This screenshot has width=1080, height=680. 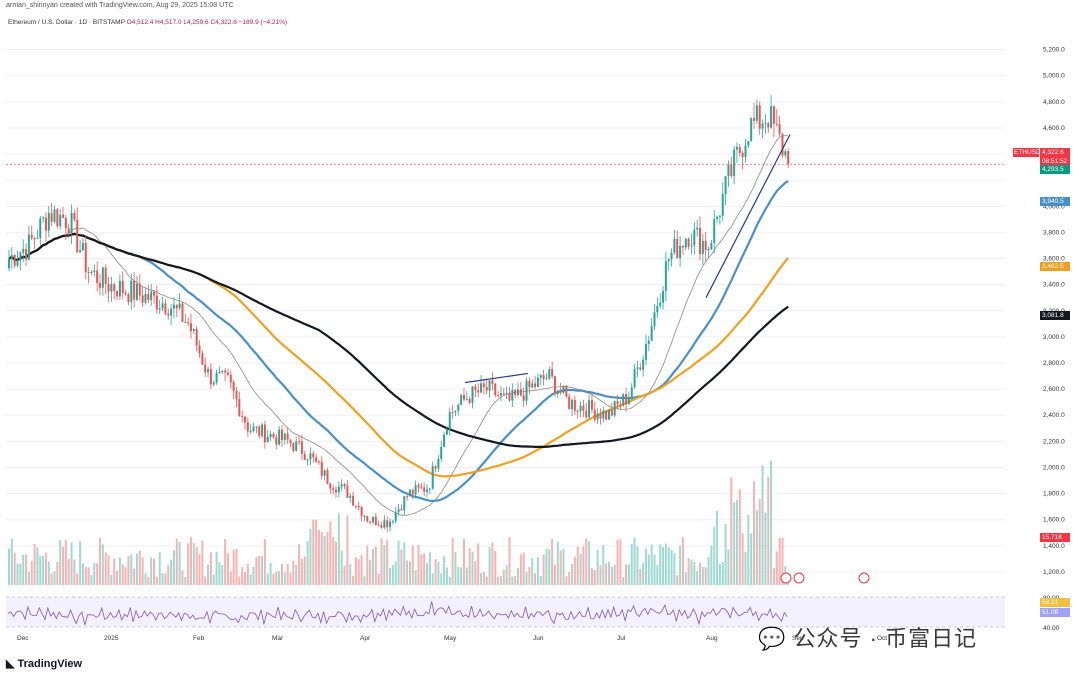 What do you see at coordinates (1054, 259) in the screenshot?
I see `price-axis-label: 3,600.0` at bounding box center [1054, 259].